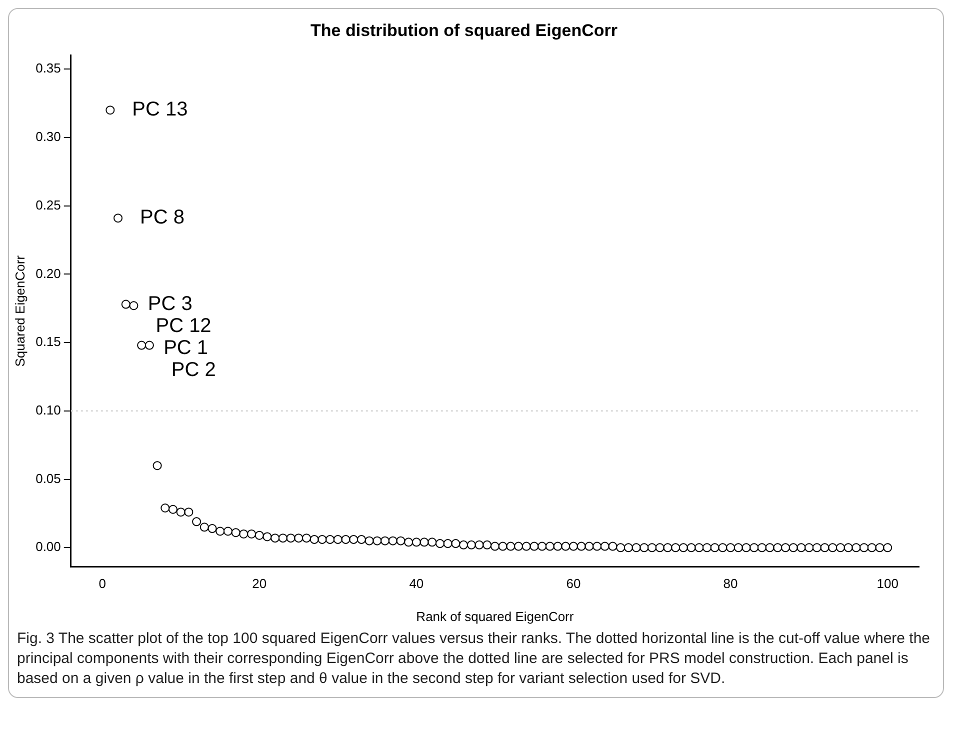 The image size is (956, 753). What do you see at coordinates (48, 136) in the screenshot?
I see `y-tick-label: 0.30` at bounding box center [48, 136].